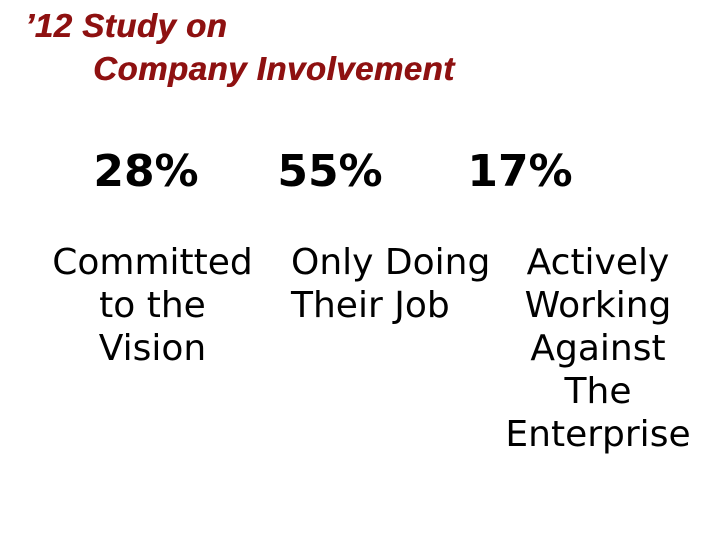  Describe the element at coordinates (598, 348) in the screenshot. I see `stat-label-working-against: Actively Working Against The Enterprise` at that location.